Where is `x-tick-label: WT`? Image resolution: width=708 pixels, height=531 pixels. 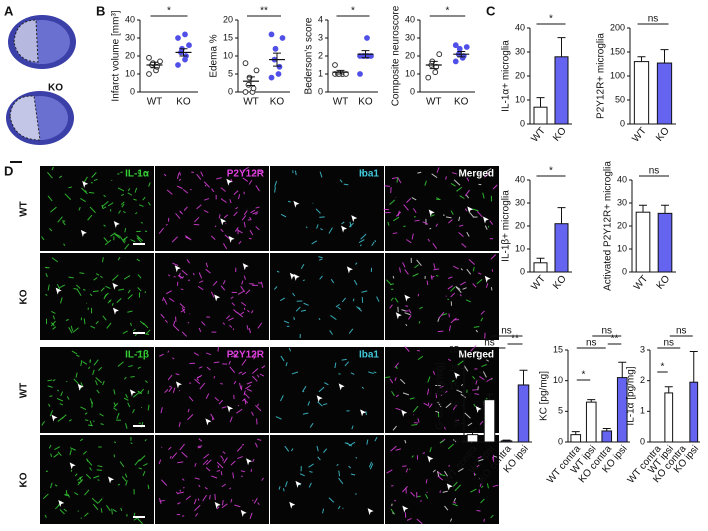 x-tick-label: WT is located at coordinates (538, 283).